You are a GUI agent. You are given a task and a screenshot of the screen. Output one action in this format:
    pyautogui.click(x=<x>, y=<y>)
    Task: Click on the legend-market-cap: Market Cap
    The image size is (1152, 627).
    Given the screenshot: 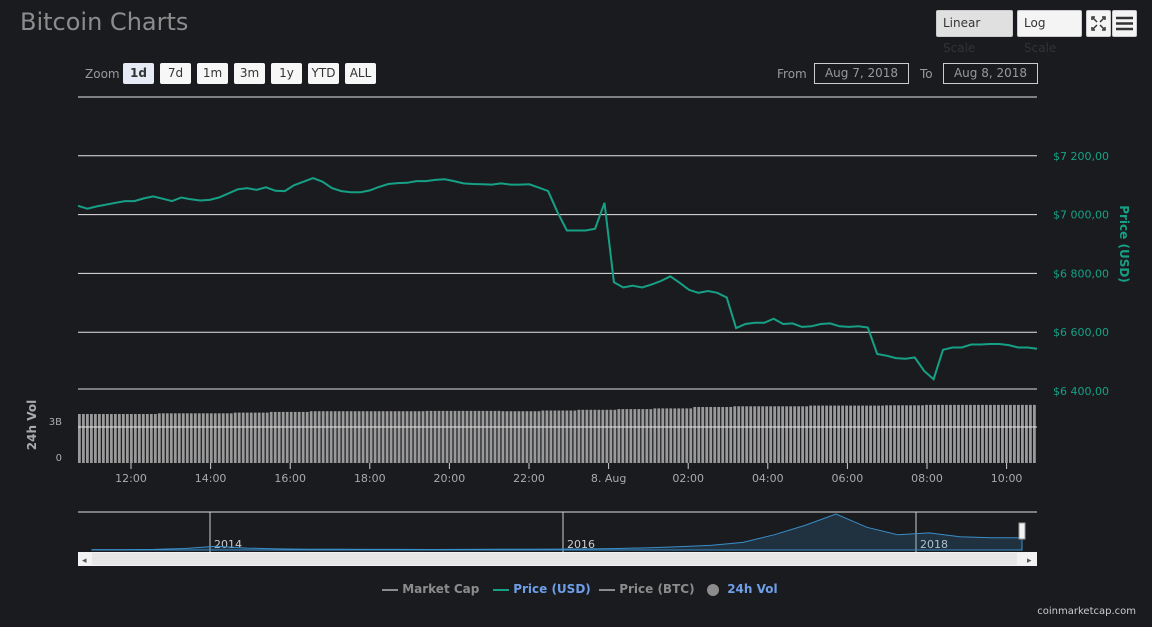 What is the action you would take?
    pyautogui.click(x=430, y=589)
    